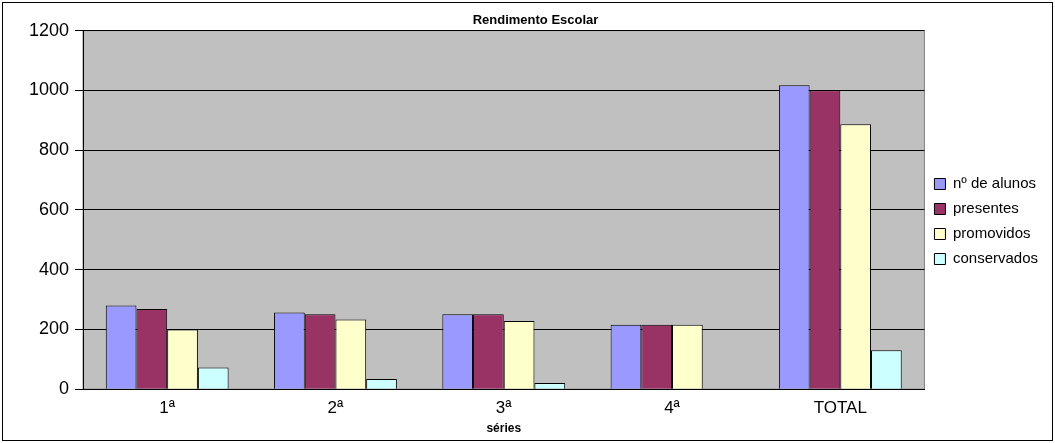 The height and width of the screenshot is (443, 1055). Describe the element at coordinates (167, 408) in the screenshot. I see `x-tick-label: 1ª` at that location.